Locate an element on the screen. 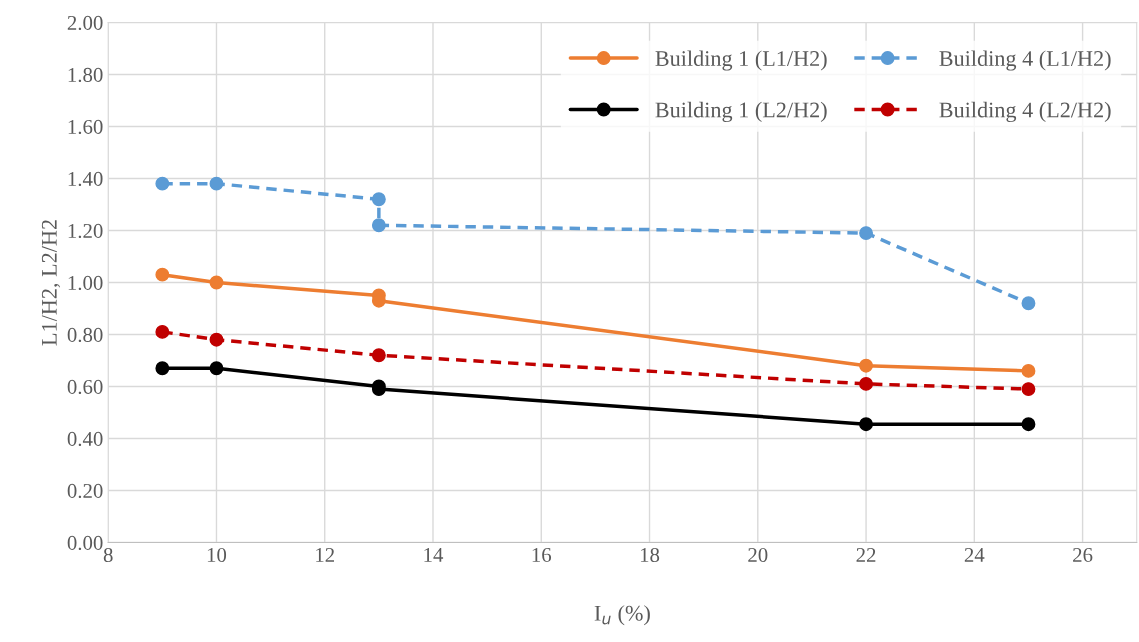  legend-label: Building 1 (L1/H2) is located at coordinates (741, 60).